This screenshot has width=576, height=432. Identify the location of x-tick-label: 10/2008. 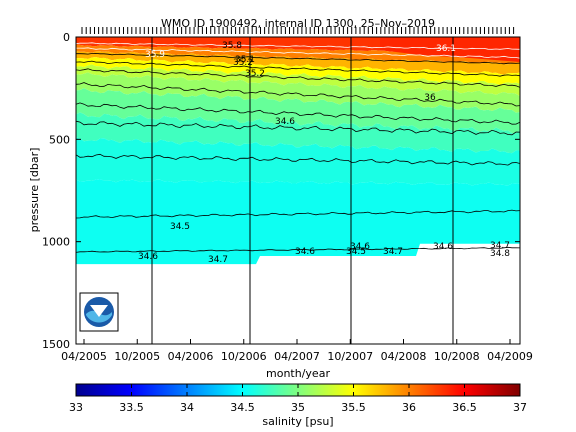
(457, 356).